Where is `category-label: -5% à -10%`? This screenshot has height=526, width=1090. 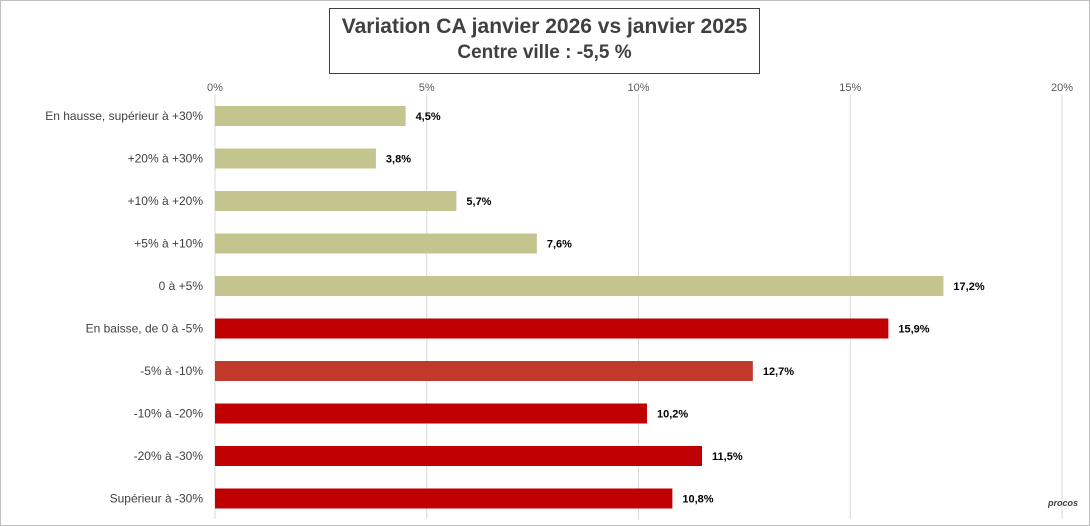 category-label: -5% à -10% is located at coordinates (171, 371).